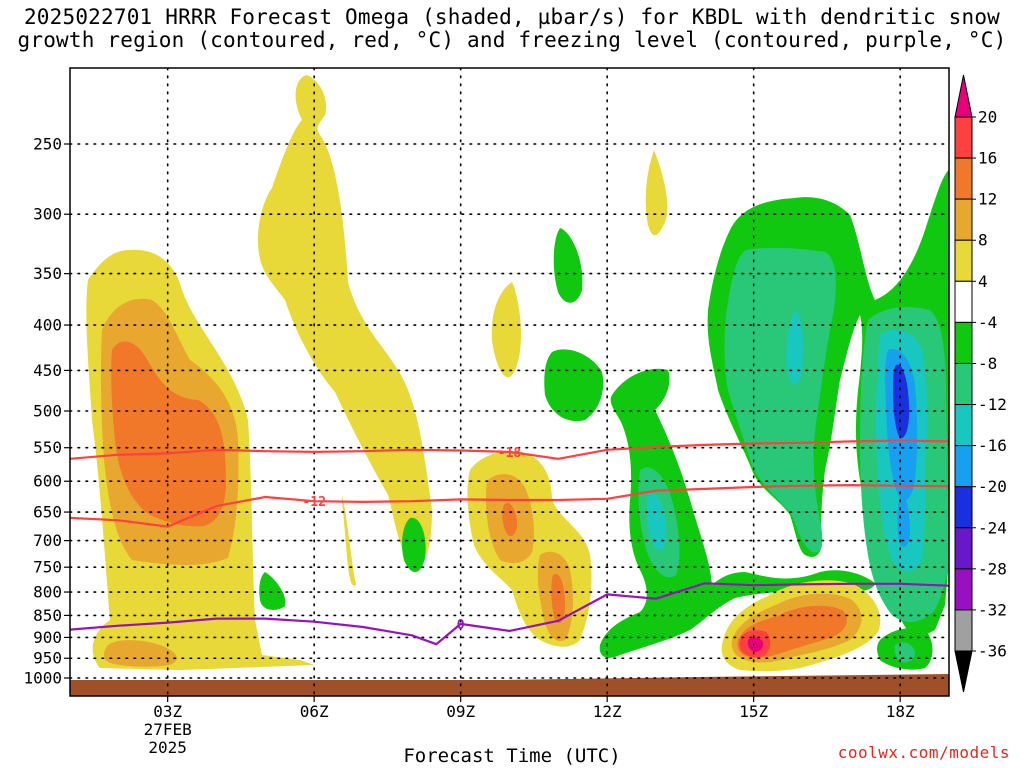 This screenshot has height=768, width=1024. Describe the element at coordinates (47, 637) in the screenshot. I see `y-tick-label: 900` at that location.